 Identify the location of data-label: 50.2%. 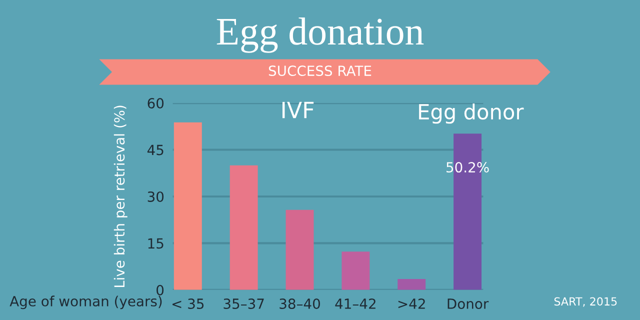
(467, 167).